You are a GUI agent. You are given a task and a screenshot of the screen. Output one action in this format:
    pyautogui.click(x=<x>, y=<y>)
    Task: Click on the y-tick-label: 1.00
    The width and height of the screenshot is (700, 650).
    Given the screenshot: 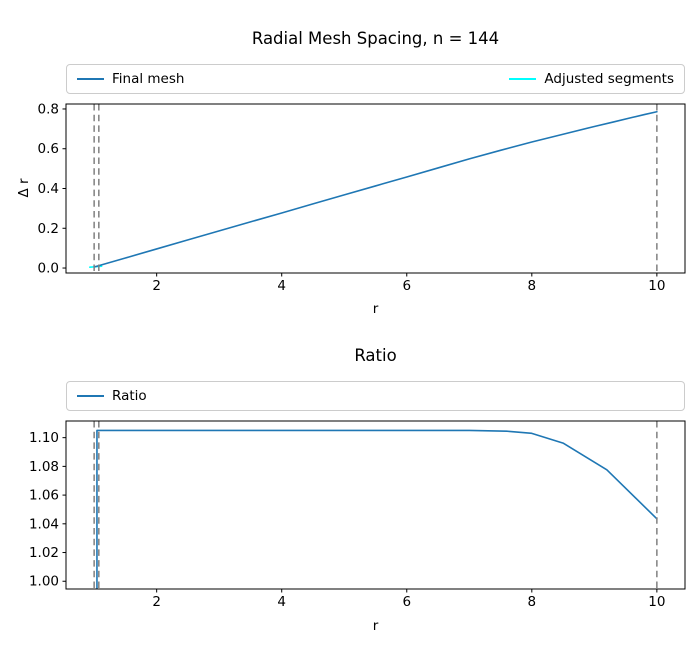 What is the action you would take?
    pyautogui.click(x=44, y=582)
    